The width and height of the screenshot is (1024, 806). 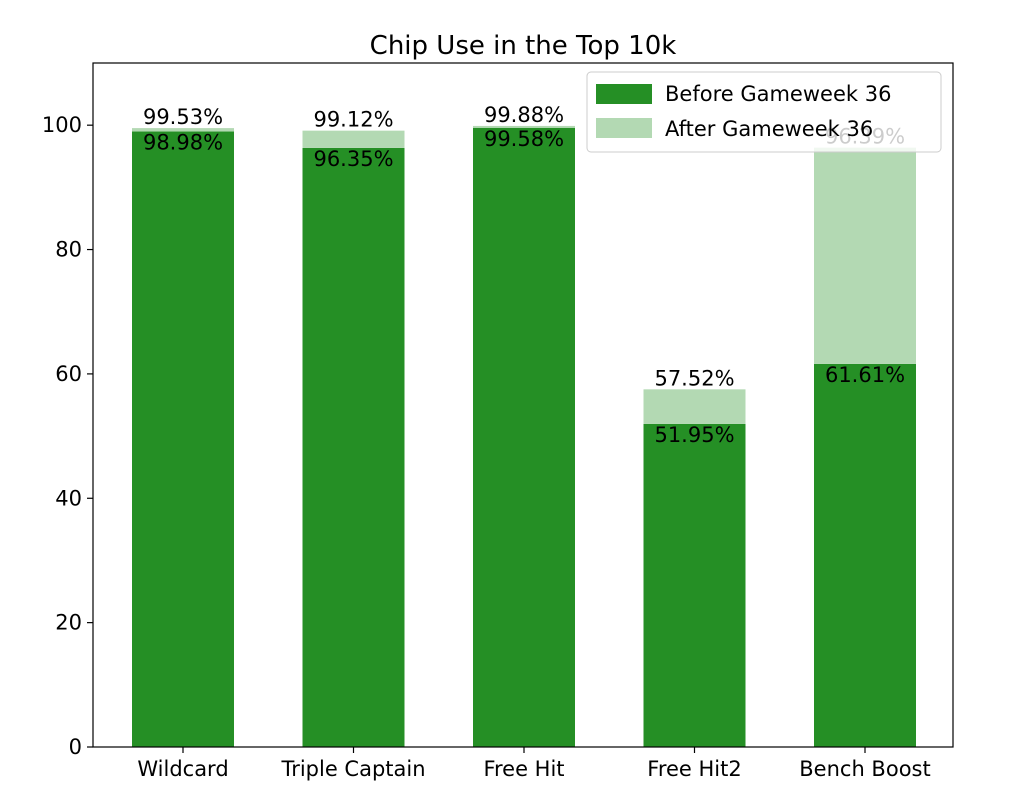 What do you see at coordinates (182, 769) in the screenshot?
I see `x-tick-label-0: Wildcard` at bounding box center [182, 769].